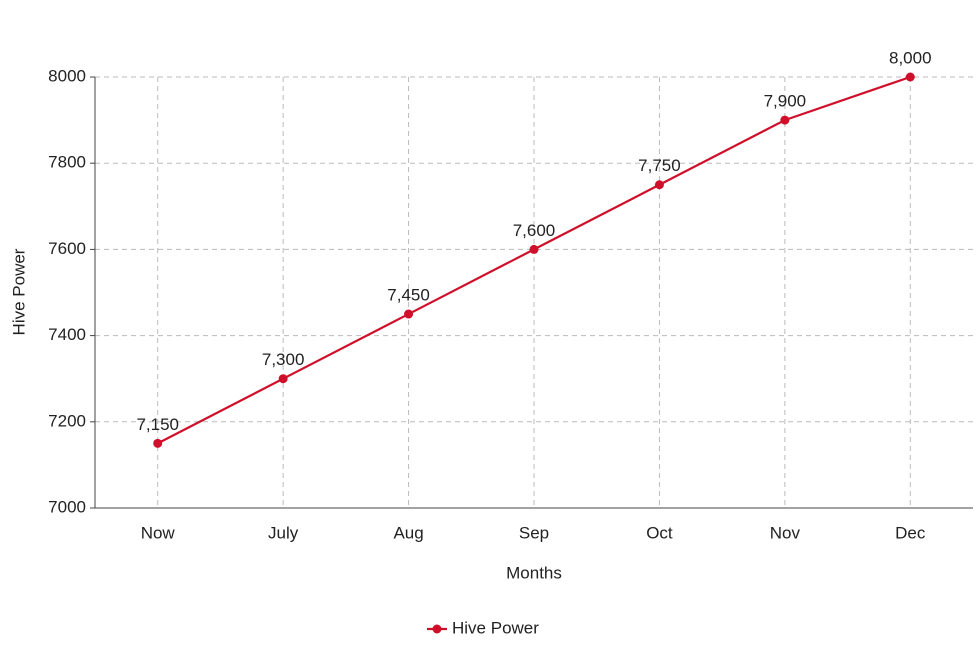 The width and height of the screenshot is (977, 655). I want to click on data-label: 7,450, so click(408, 295).